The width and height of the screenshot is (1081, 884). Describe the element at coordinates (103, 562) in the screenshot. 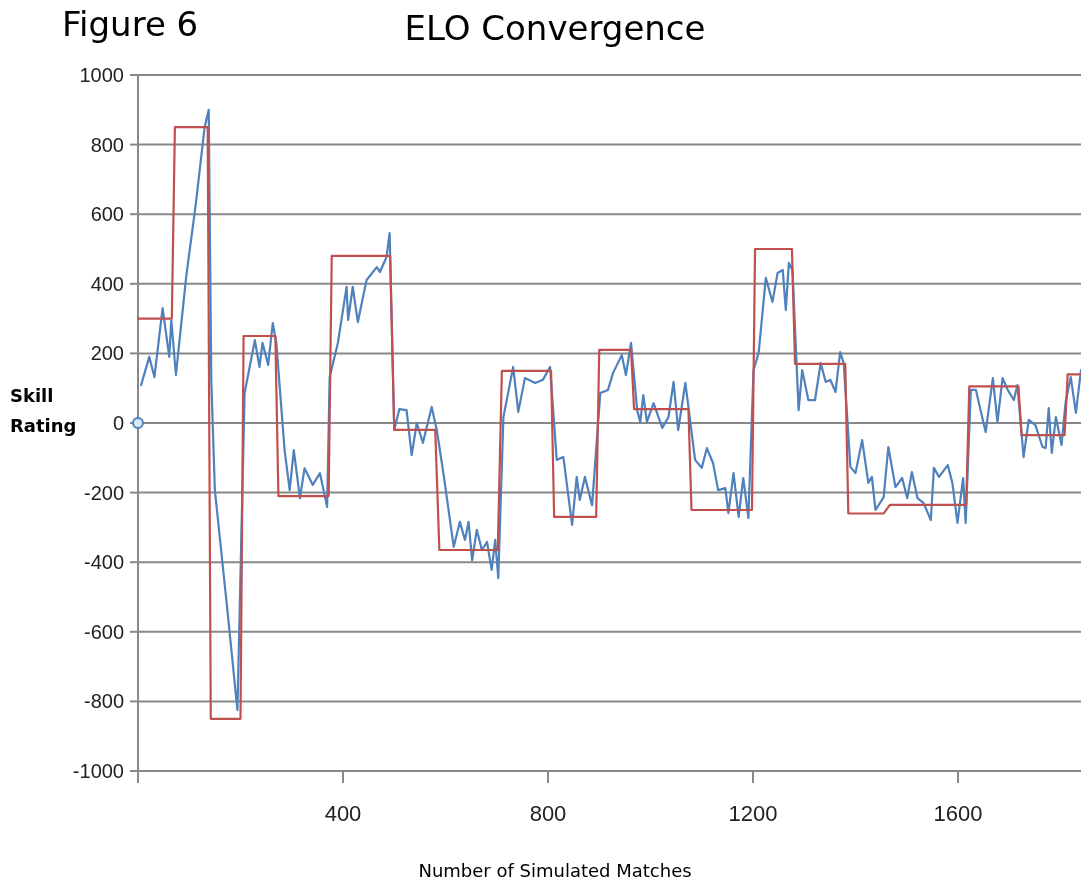

I see `y-tick-label: -400` at that location.